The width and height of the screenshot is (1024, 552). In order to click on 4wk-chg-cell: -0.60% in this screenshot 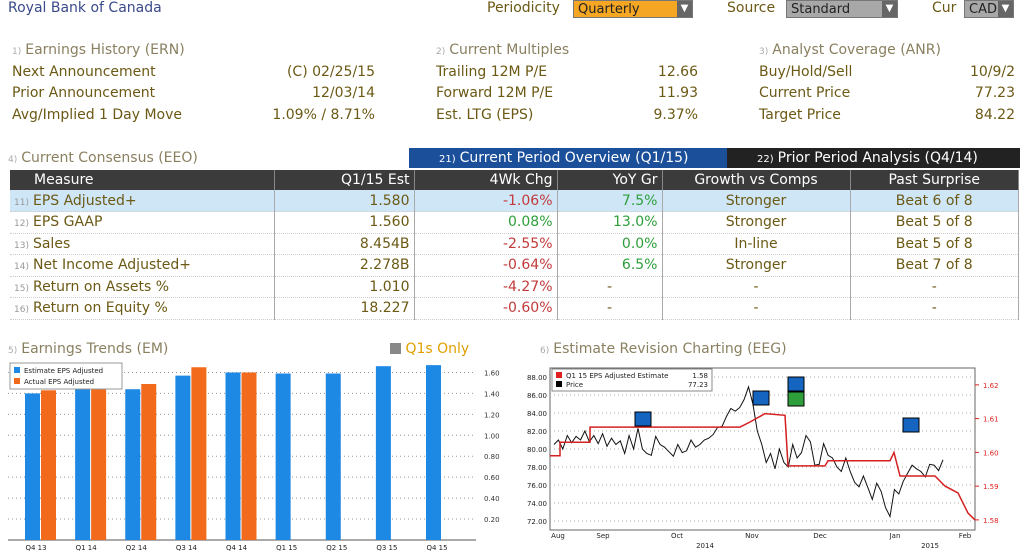, I will do `click(486, 308)`.